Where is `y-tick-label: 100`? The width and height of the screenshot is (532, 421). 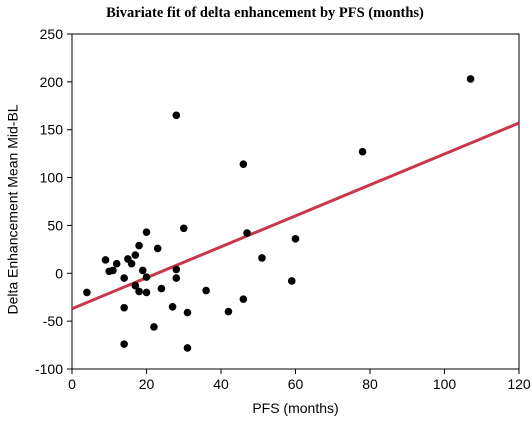
y-tick-label: 100 is located at coordinates (52, 178).